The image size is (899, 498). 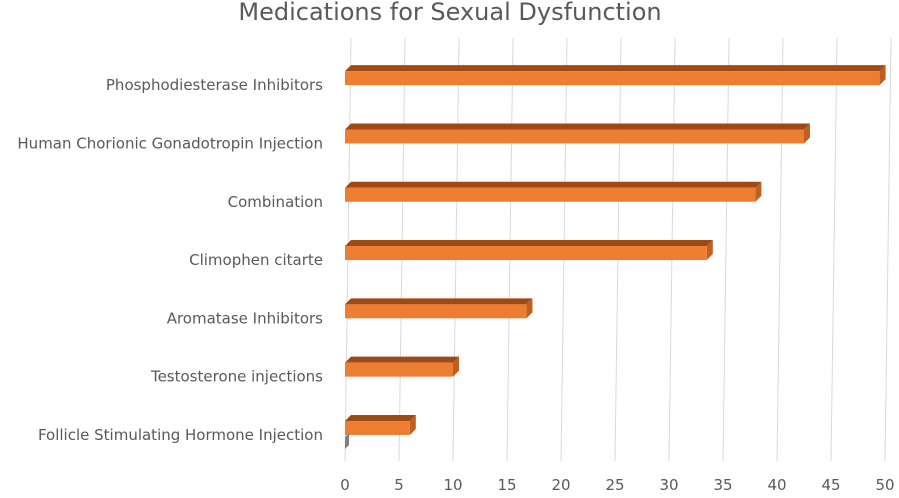 I want to click on category-label: Climophen citarte, so click(x=256, y=260).